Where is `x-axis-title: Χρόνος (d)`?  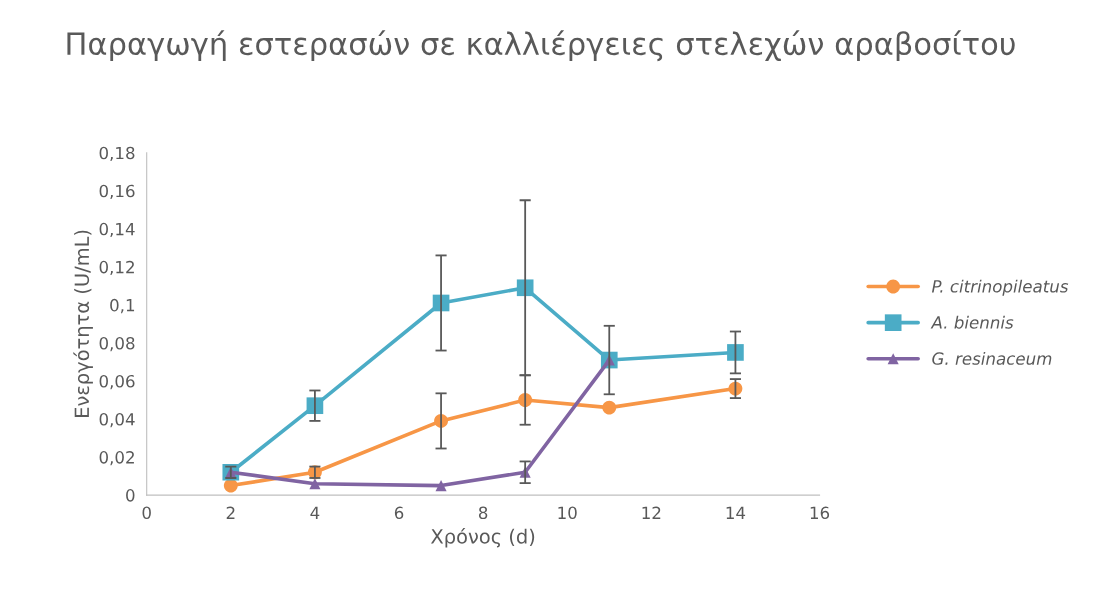
x-axis-title: Χρόνος (d) is located at coordinates (482, 537).